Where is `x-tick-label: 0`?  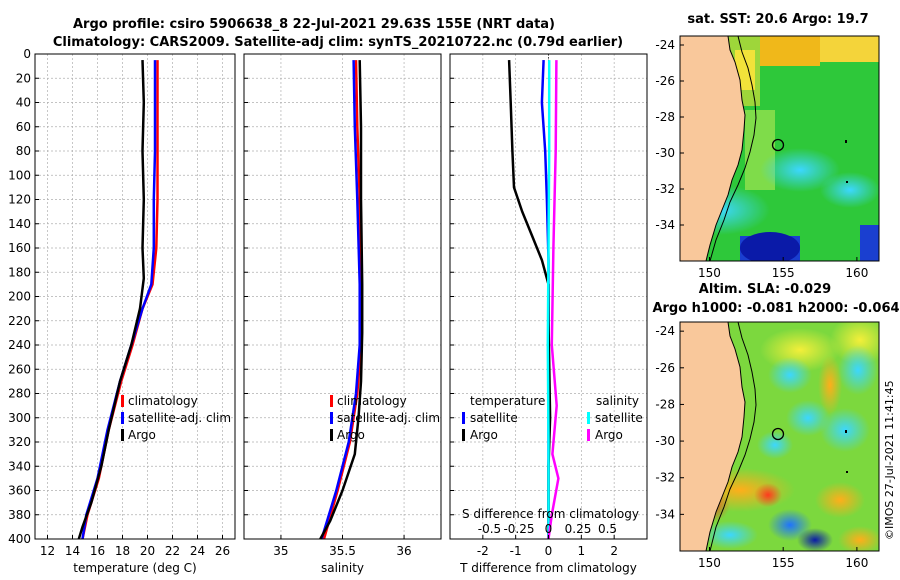
x-tick-label: 0 is located at coordinates (549, 551).